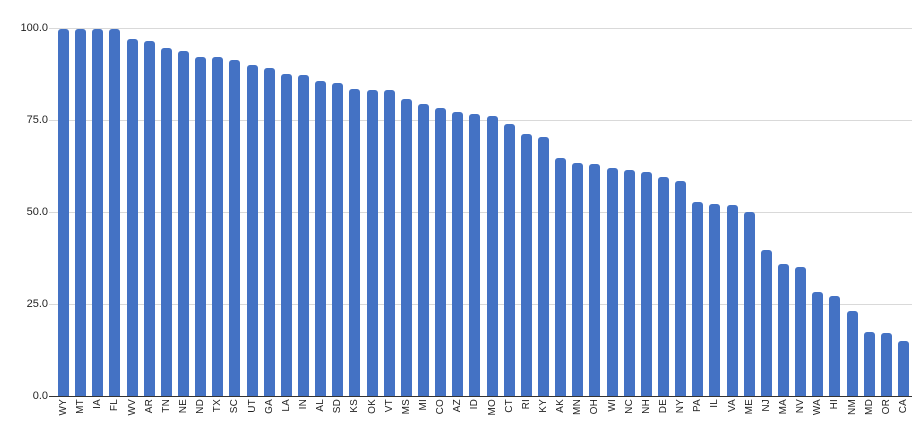 Image resolution: width=924 pixels, height=441 pixels. I want to click on x-axis-line, so click(480, 396).